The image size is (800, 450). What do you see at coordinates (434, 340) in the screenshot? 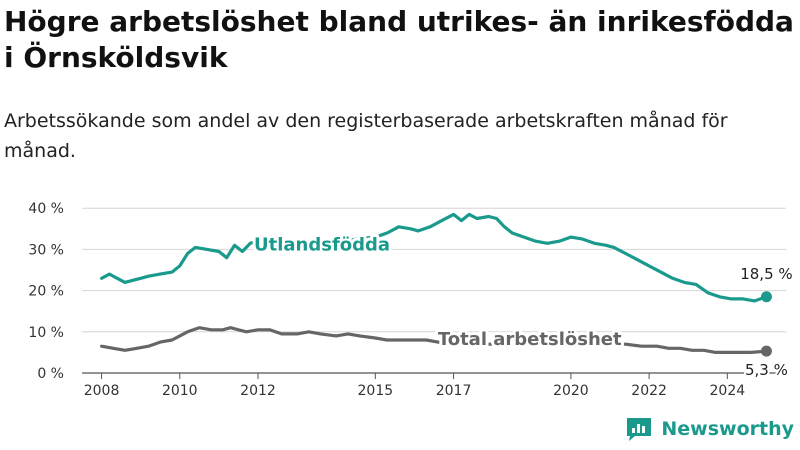
I see `series-line-total` at bounding box center [434, 340].